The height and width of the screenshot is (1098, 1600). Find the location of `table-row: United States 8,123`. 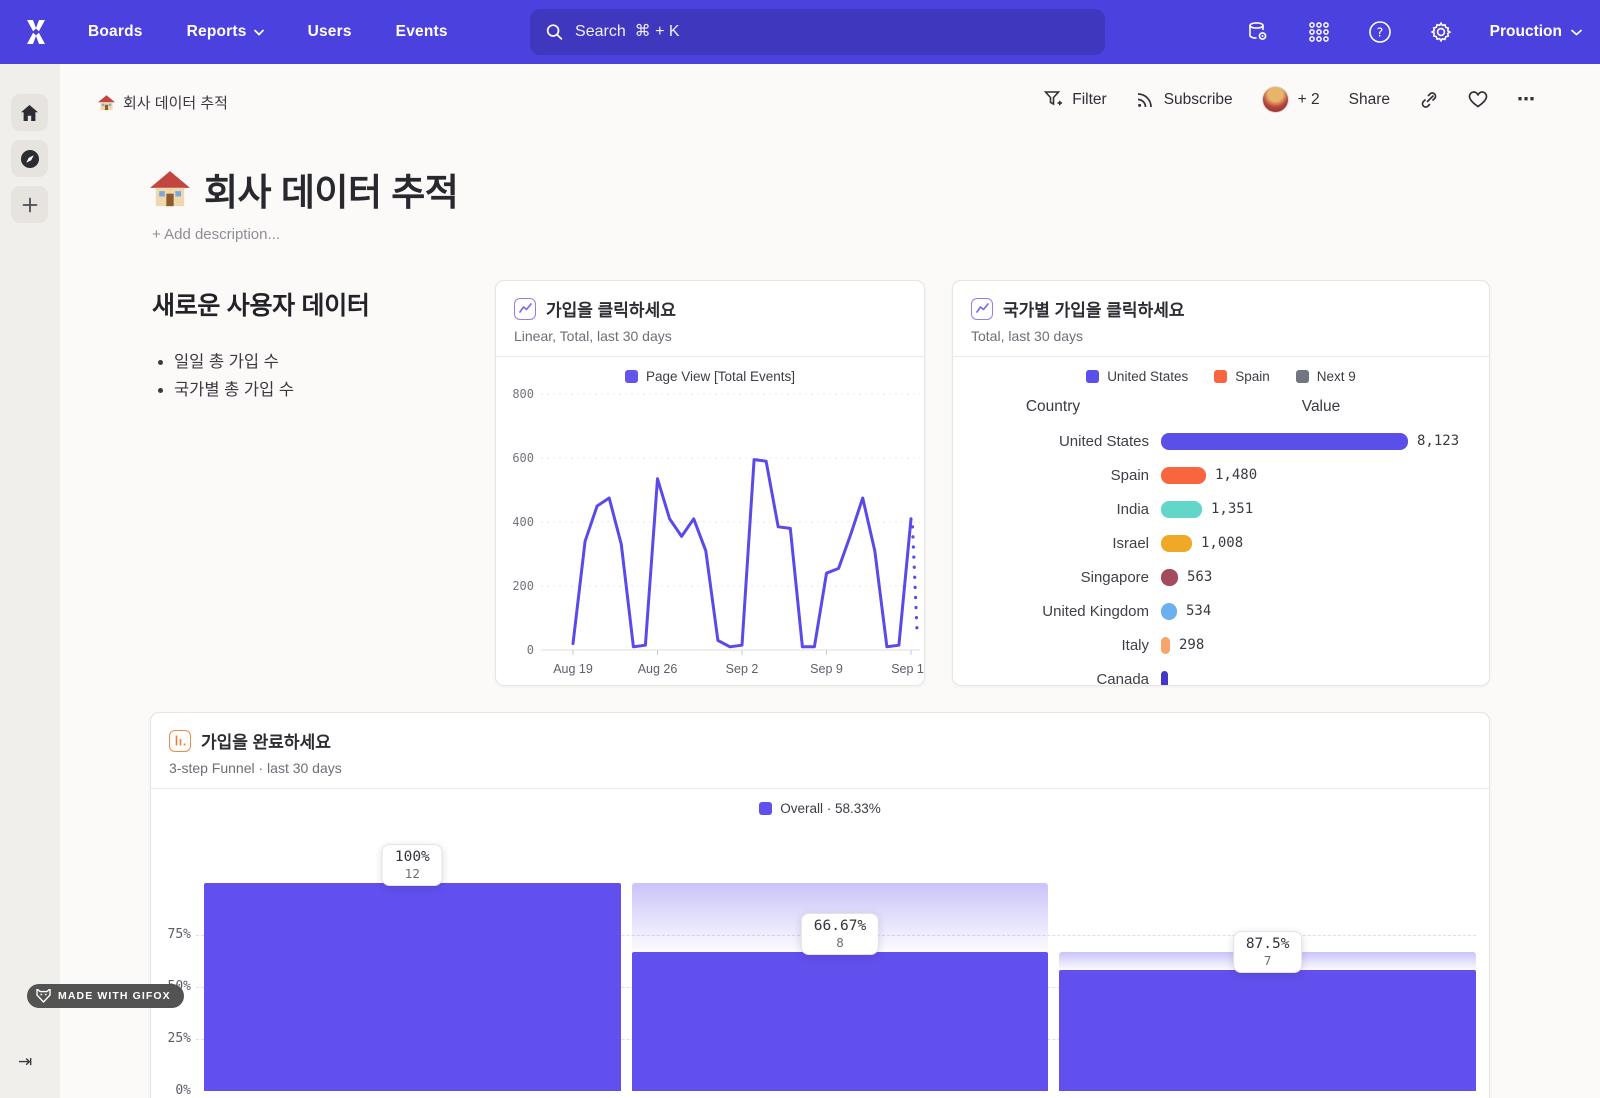

table-row: United States 8,123 is located at coordinates (1221, 441).